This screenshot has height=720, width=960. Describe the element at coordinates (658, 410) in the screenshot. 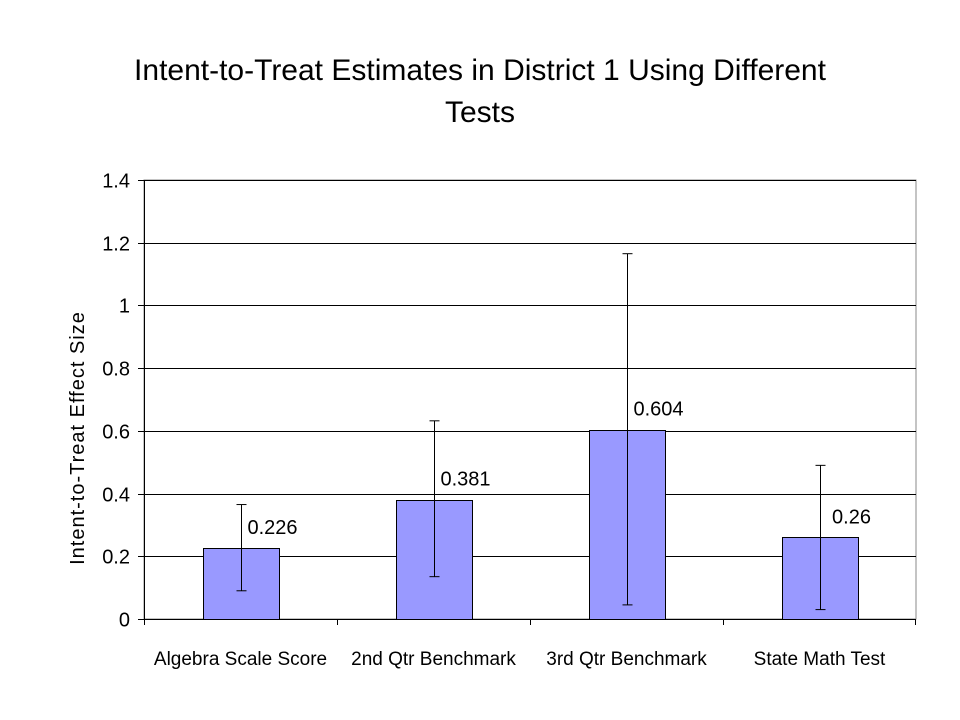

I see `data-label: 0.604` at that location.